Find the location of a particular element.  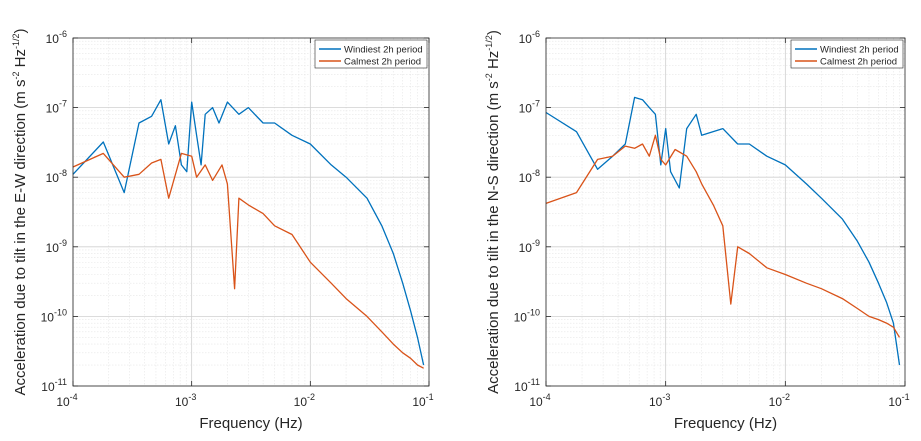

chart-1-y-tick-exp: -8 is located at coordinates (63, 173).